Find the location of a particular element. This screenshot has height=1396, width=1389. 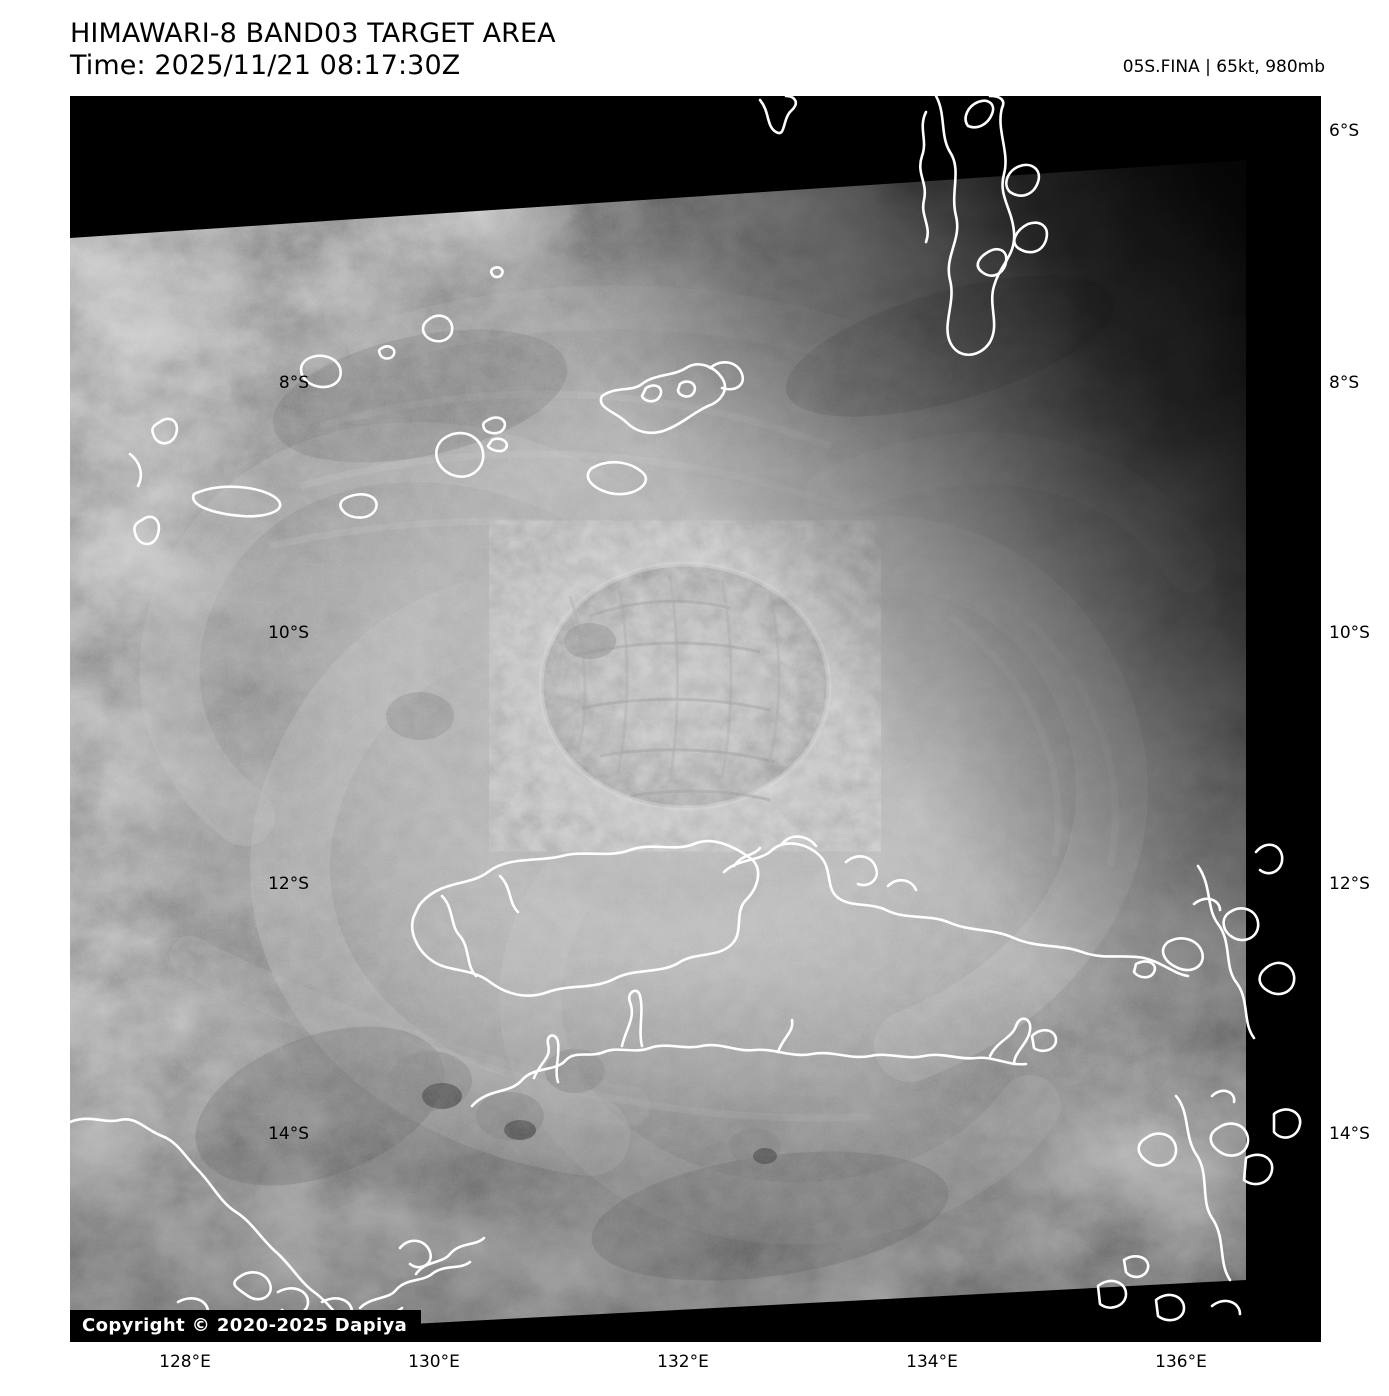

lat-tick-right-14s: 14°S is located at coordinates (1349, 1134).